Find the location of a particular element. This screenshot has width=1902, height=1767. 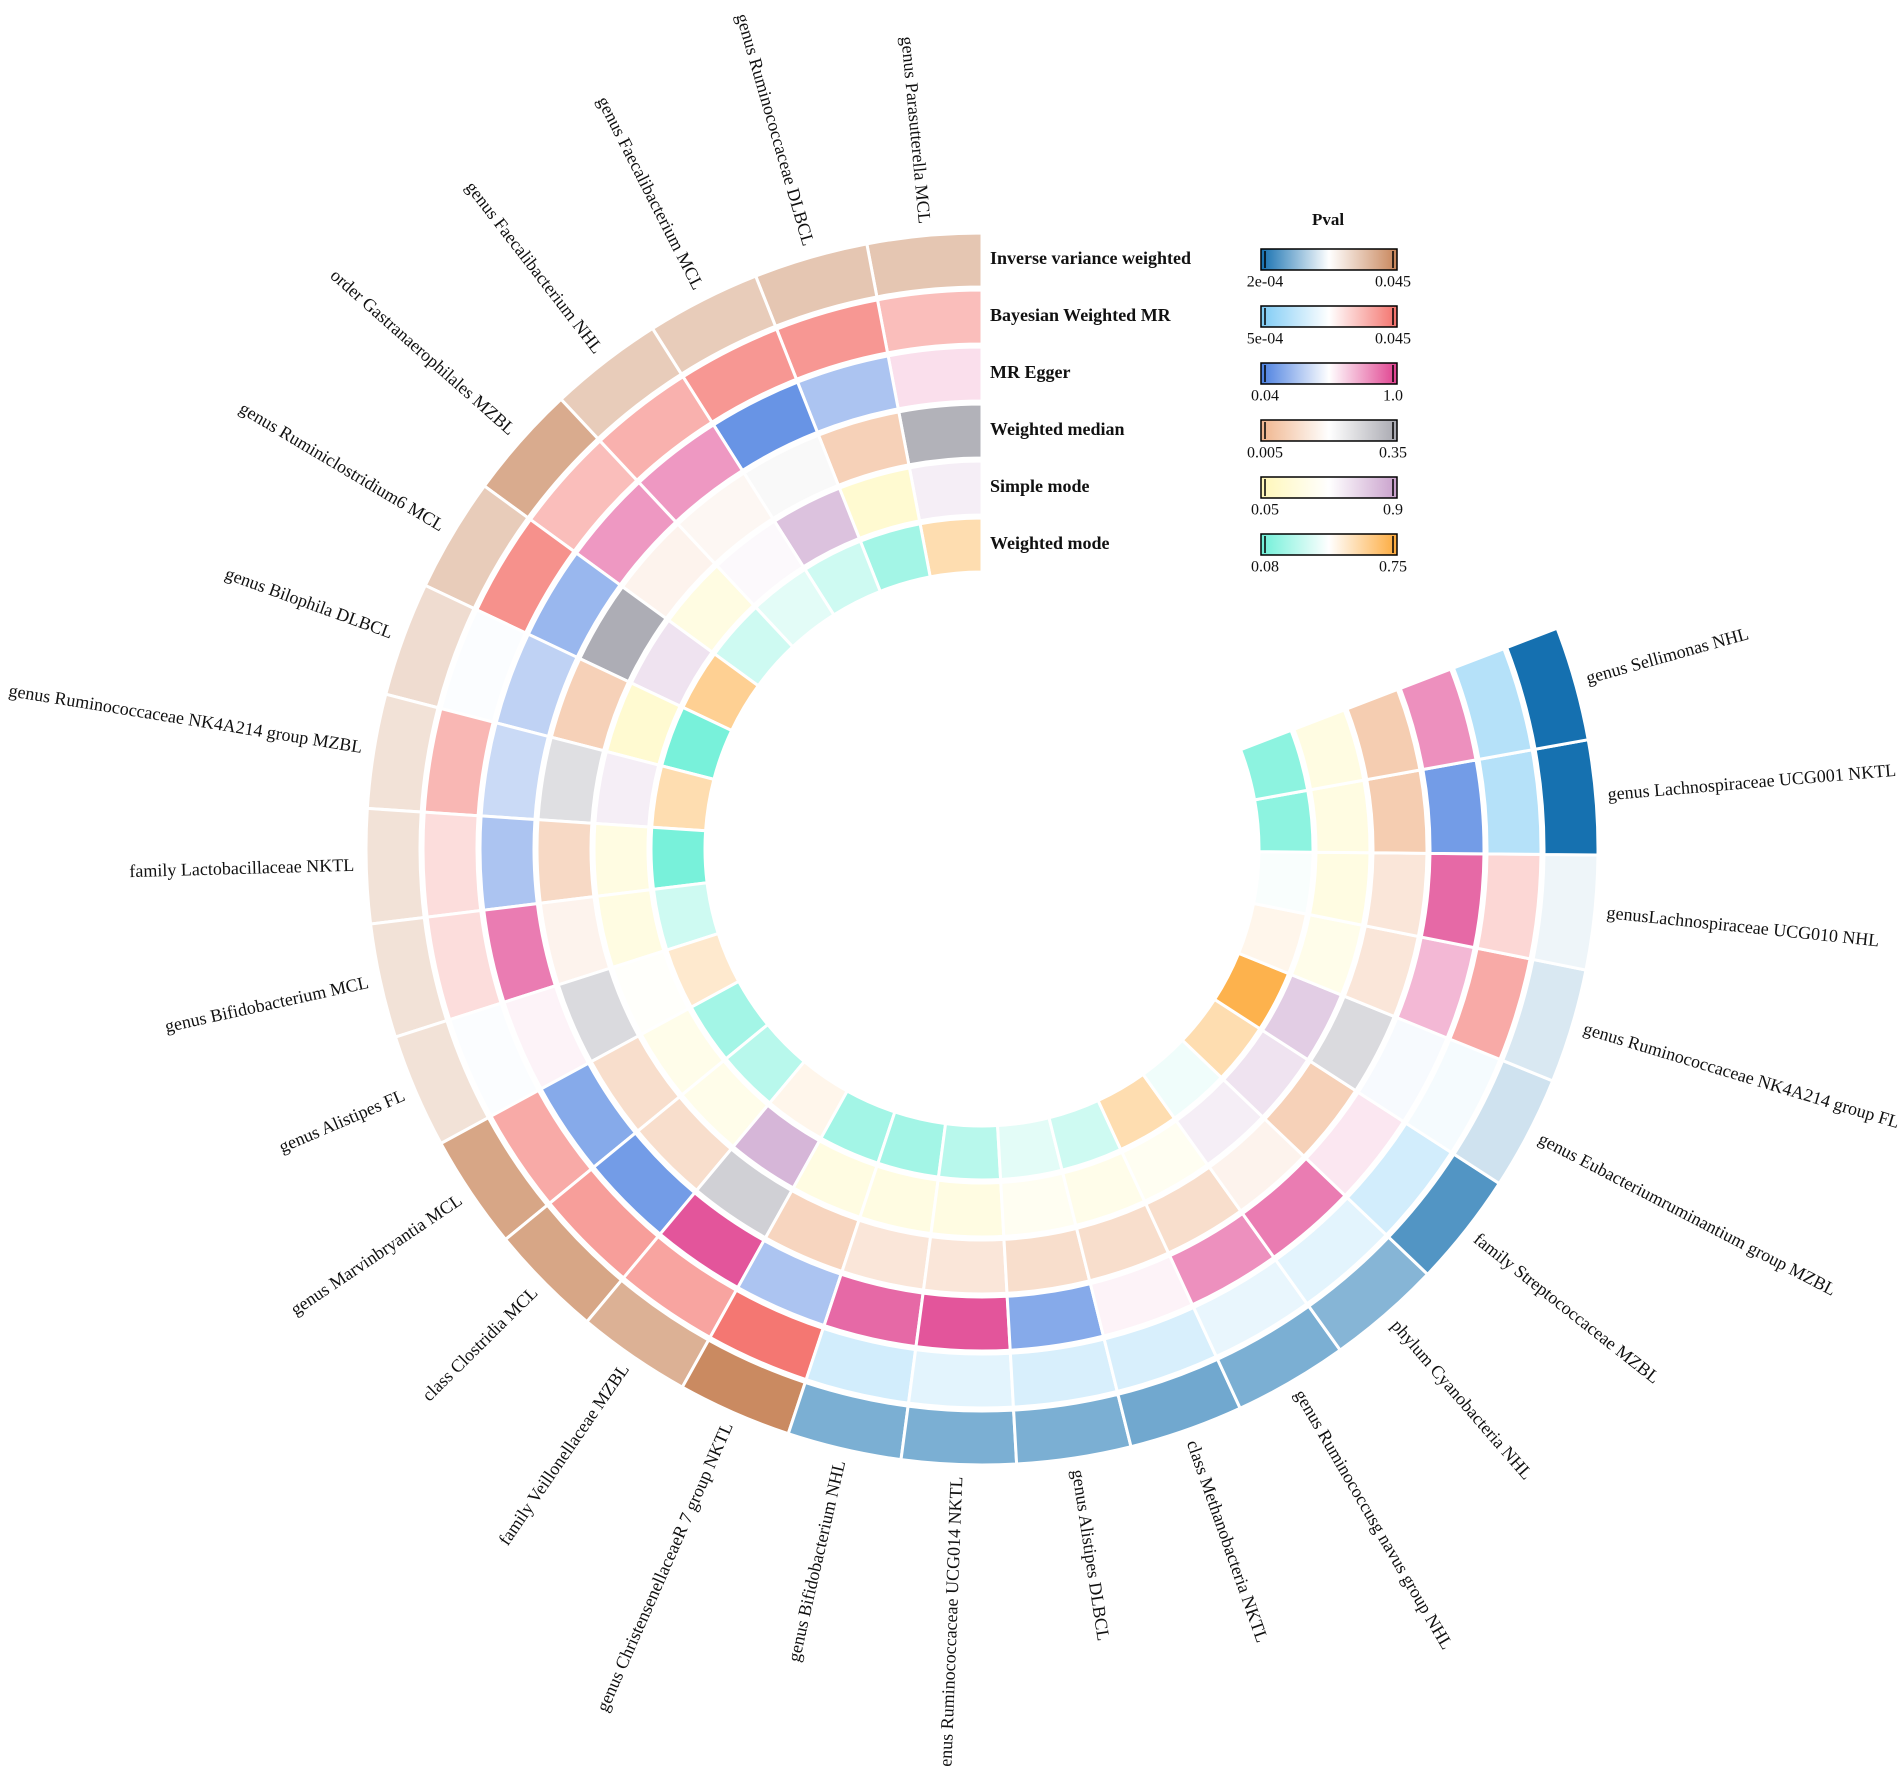

sector-label: genus Sellimonas NHL is located at coordinates (1667, 655).